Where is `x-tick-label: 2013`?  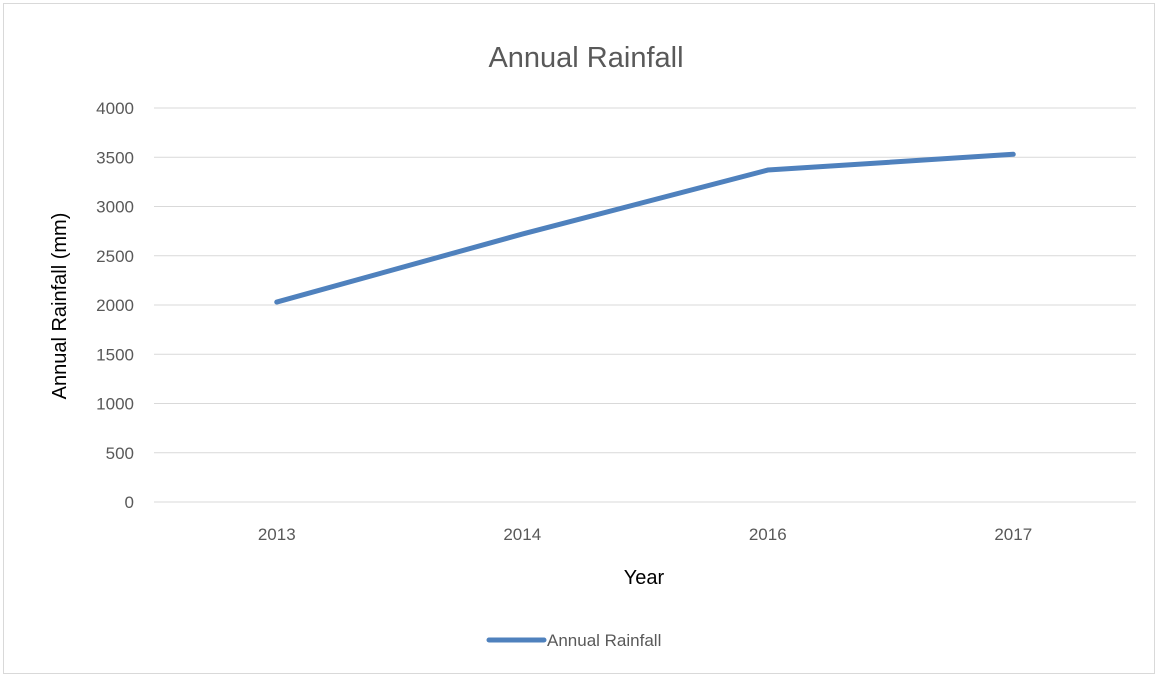
x-tick-label: 2013 is located at coordinates (277, 534).